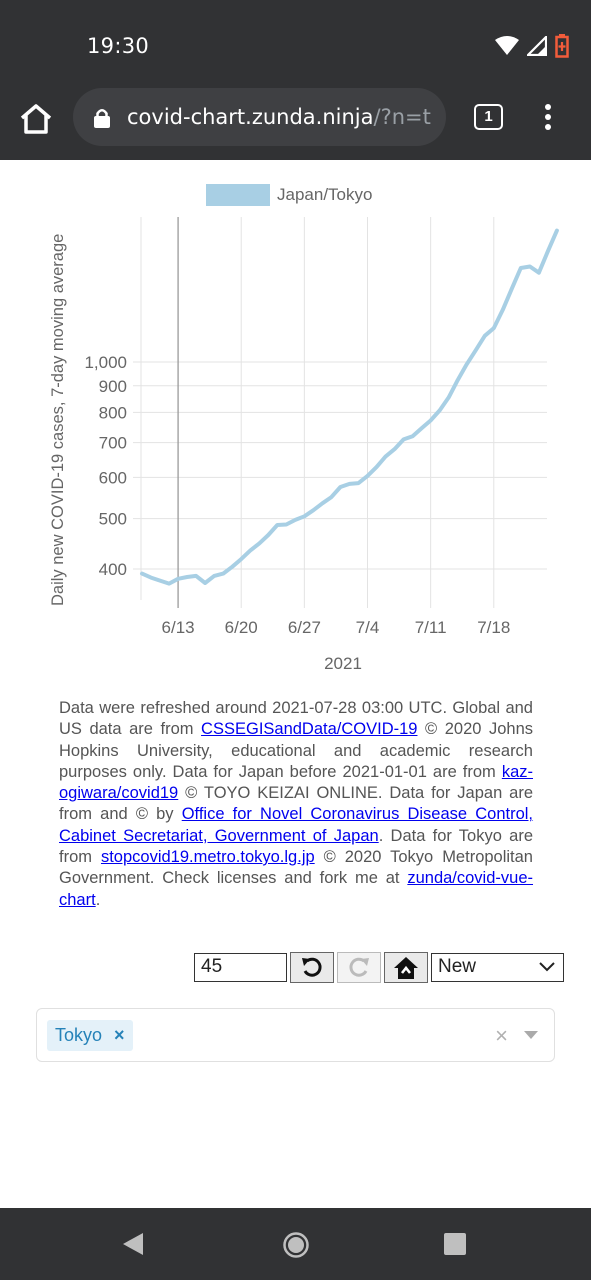 The image size is (591, 1280). I want to click on mode-select: New, so click(497, 967).